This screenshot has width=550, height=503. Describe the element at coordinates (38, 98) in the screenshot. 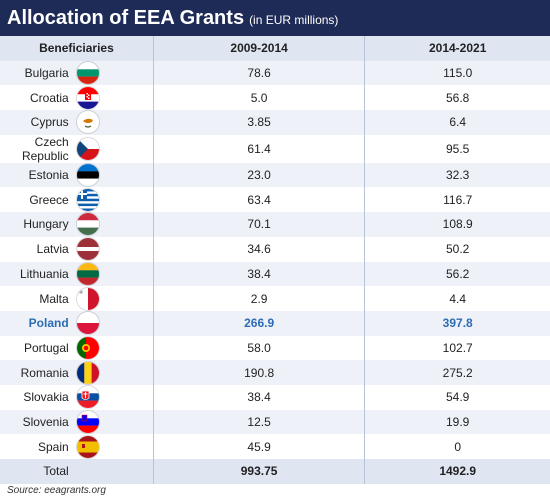

I see `country-name: Croatia` at that location.